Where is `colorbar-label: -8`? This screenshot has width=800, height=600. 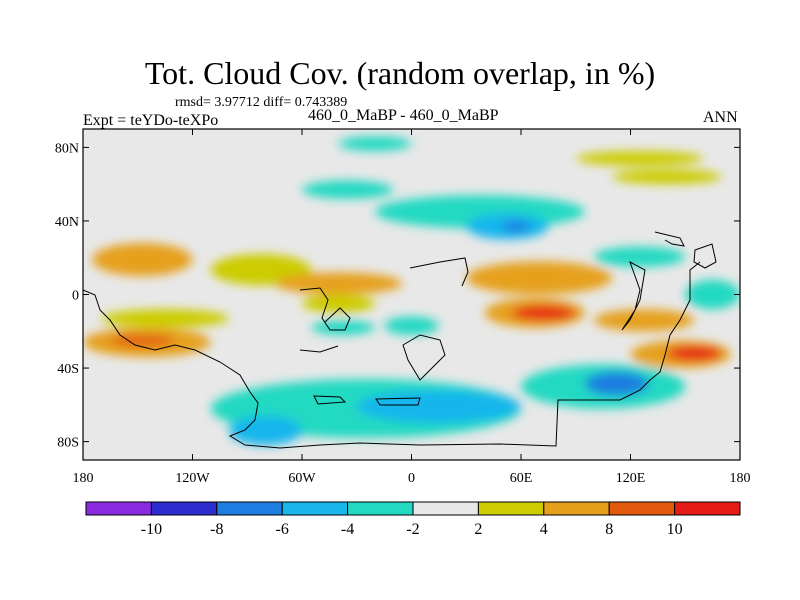 colorbar-label: -8 is located at coordinates (216, 529).